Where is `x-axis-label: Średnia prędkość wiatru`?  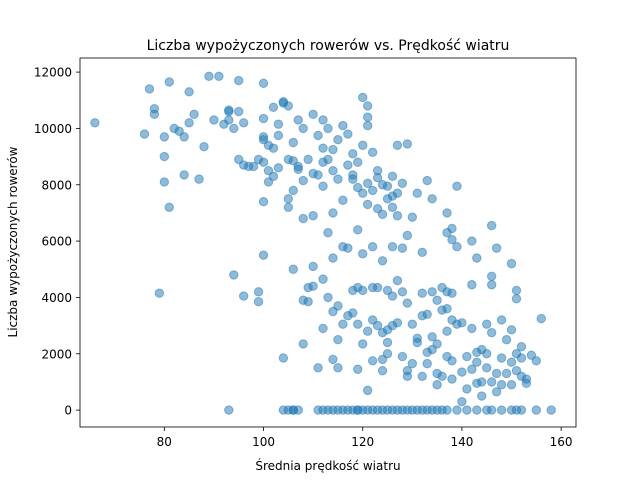 x-axis-label: Średnia prędkość wiatru is located at coordinates (327, 465).